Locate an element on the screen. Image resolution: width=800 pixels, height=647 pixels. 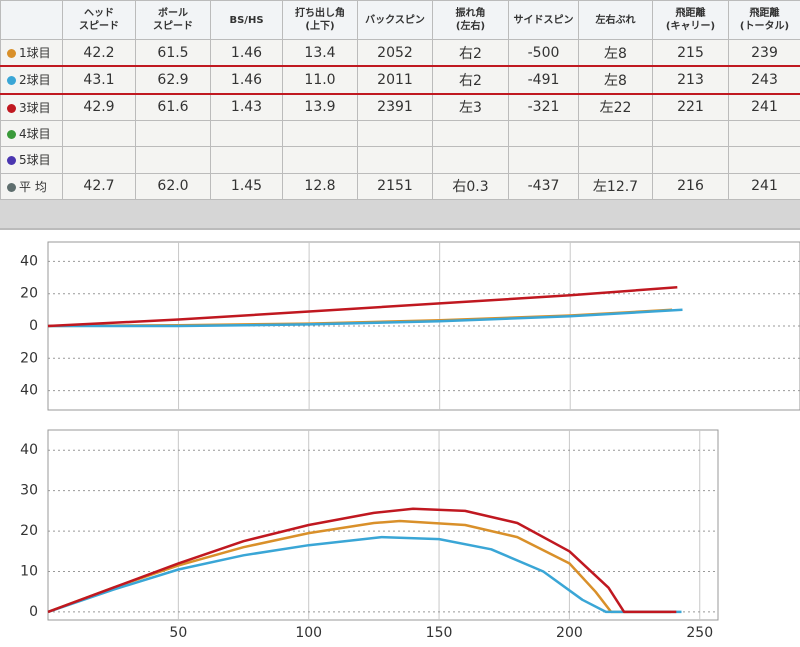
cell: 左3 is located at coordinates (470, 107).